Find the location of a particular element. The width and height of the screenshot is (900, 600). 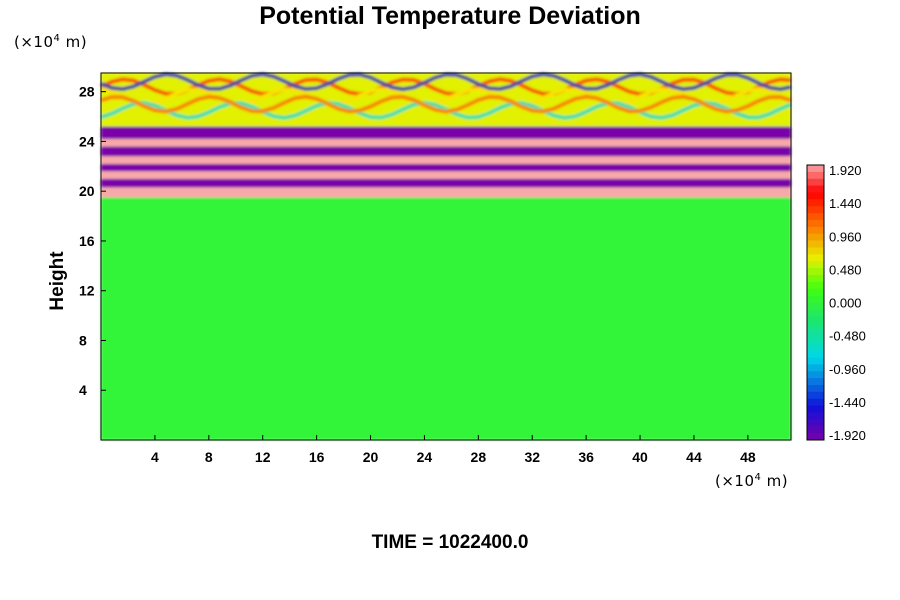

y-axis-ticks: 4 8 12 16 20 24 28 is located at coordinates (92, 241).